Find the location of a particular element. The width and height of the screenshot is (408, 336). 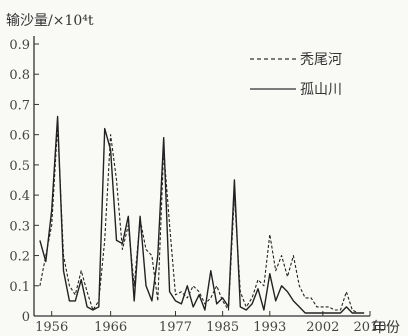

x-tick-label: 1985 is located at coordinates (222, 327).